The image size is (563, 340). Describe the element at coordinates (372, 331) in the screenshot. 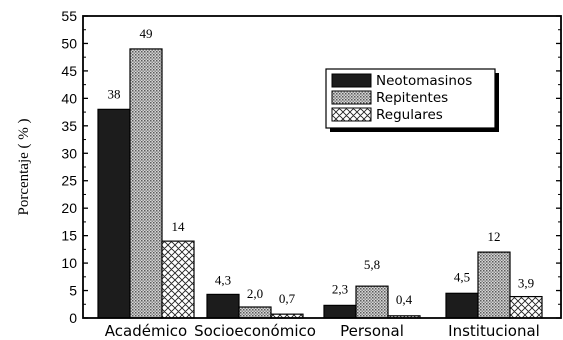

I see `x-category-label: Personal` at that location.